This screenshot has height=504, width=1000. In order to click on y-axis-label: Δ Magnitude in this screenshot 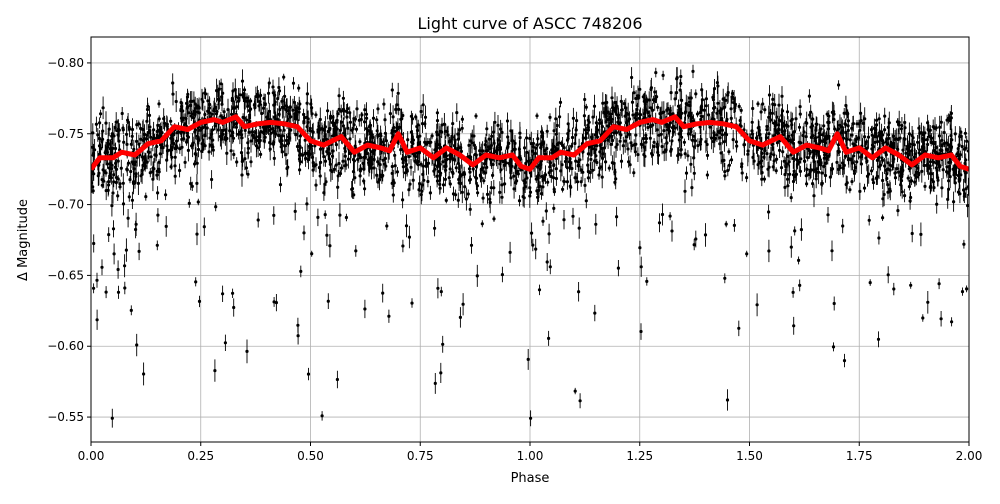, I will do `click(23, 240)`.